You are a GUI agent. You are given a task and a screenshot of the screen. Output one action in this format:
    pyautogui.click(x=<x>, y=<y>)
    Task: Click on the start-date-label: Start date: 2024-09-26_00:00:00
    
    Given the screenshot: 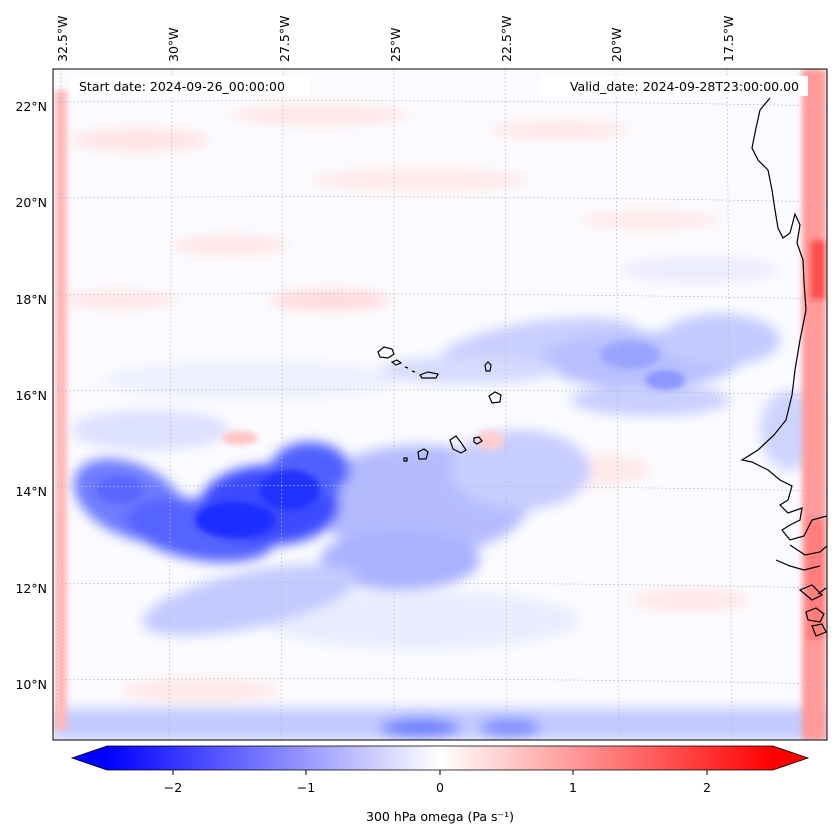 What is the action you would take?
    pyautogui.click(x=182, y=86)
    